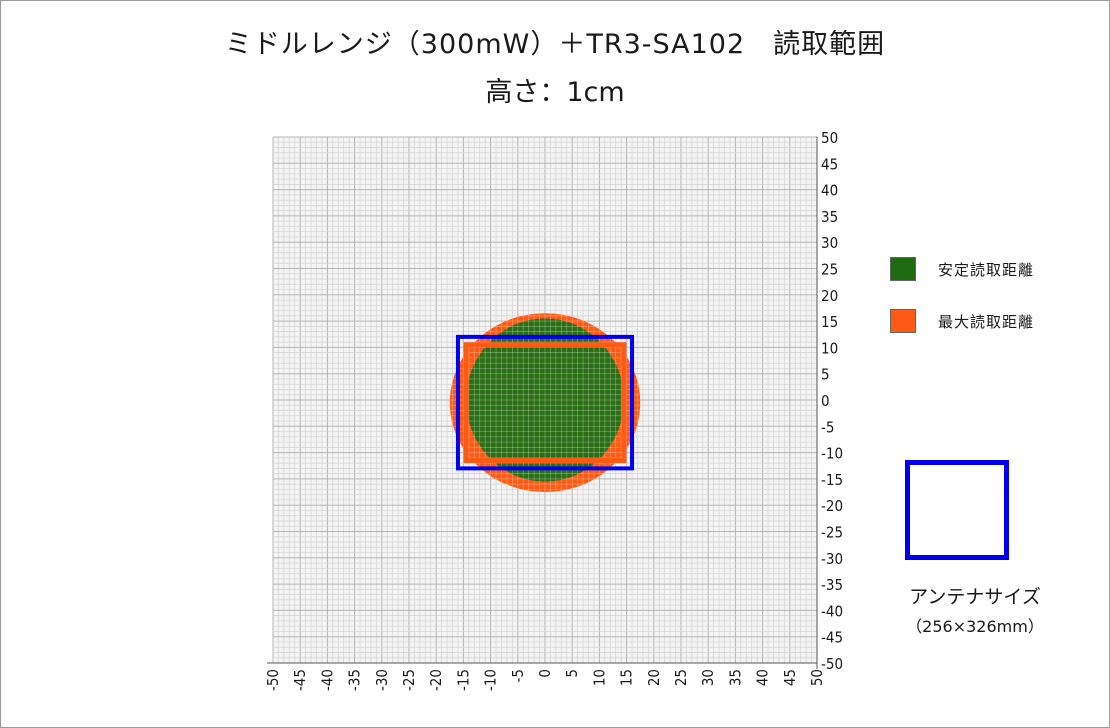 The width and height of the screenshot is (1110, 728). Describe the element at coordinates (825, 375) in the screenshot. I see `y-tick-label: 5` at that location.